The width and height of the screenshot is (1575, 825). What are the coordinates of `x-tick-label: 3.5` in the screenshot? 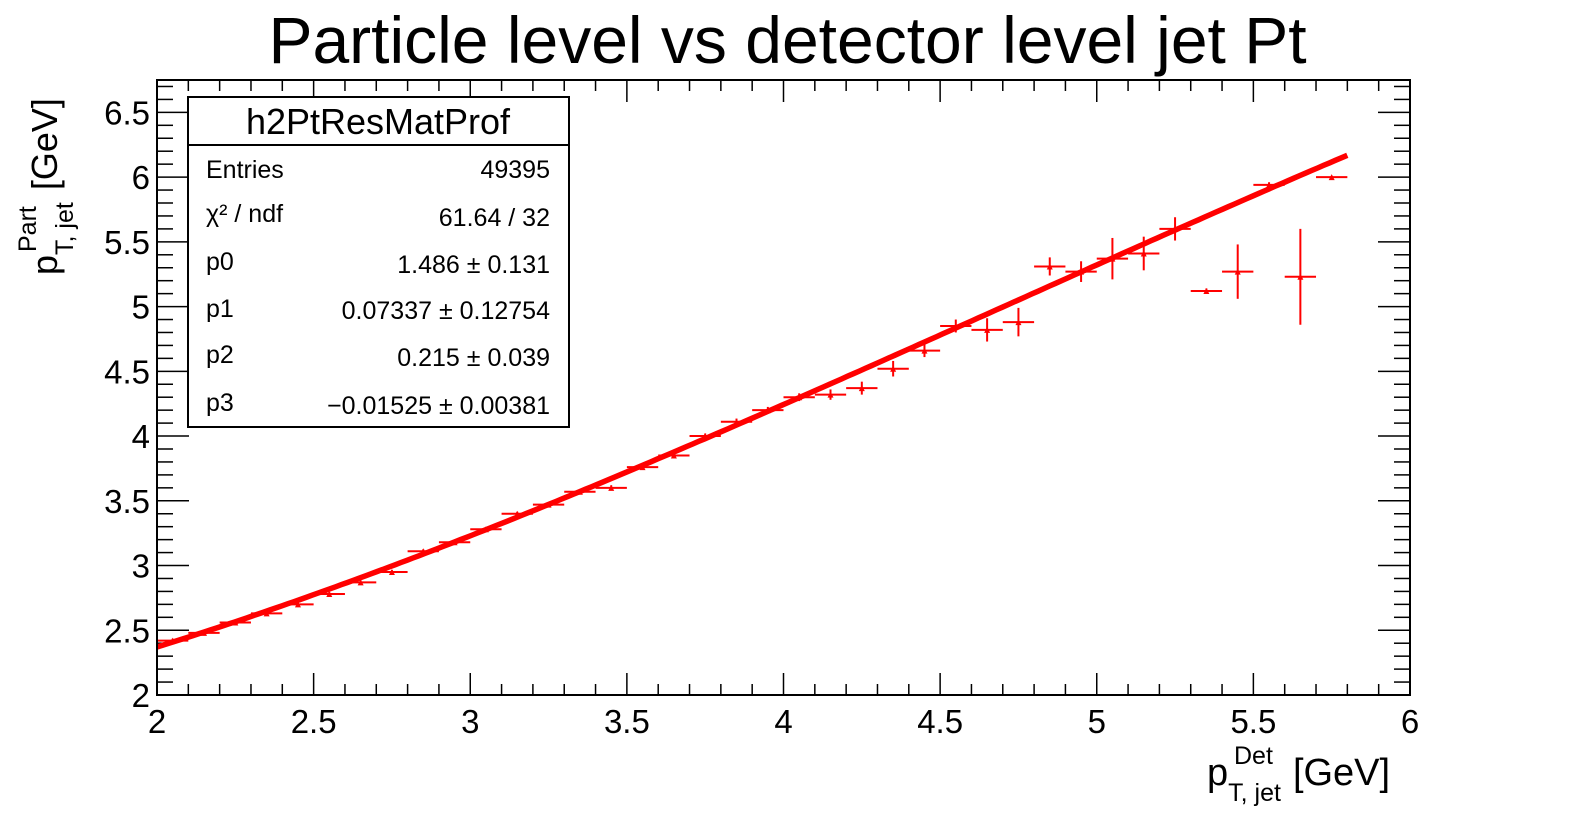 It's located at (627, 721).